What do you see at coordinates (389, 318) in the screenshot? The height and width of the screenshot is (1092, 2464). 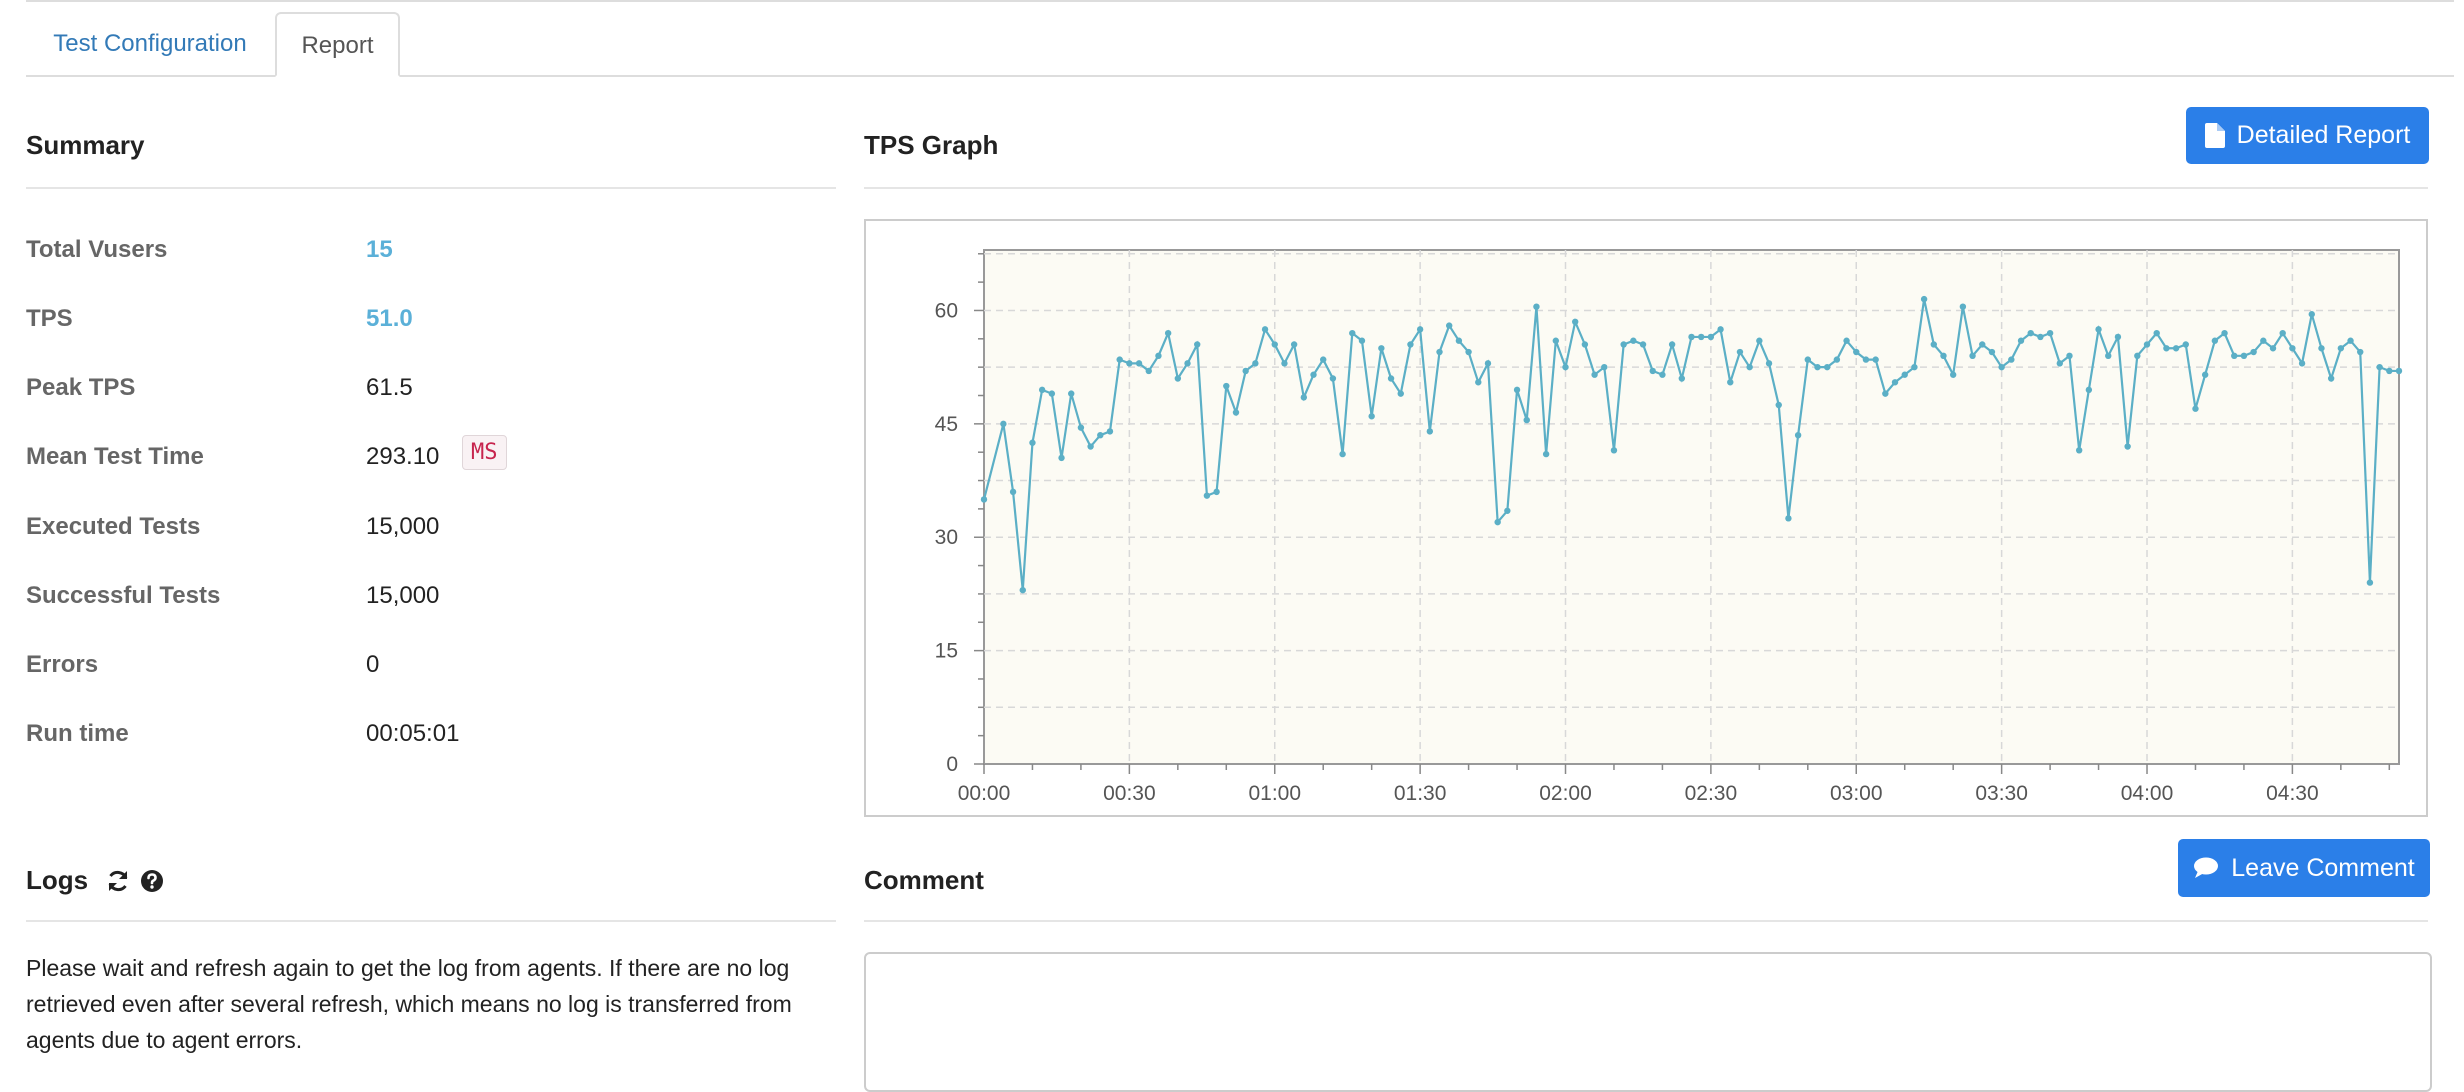 I see `tps-value: 51.0` at bounding box center [389, 318].